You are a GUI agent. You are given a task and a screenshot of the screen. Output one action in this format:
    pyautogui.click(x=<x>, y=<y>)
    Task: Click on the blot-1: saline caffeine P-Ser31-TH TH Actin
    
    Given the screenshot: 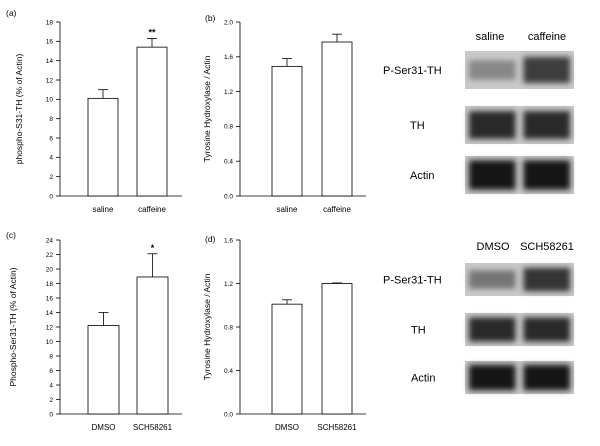 What is the action you would take?
    pyautogui.click(x=478, y=112)
    